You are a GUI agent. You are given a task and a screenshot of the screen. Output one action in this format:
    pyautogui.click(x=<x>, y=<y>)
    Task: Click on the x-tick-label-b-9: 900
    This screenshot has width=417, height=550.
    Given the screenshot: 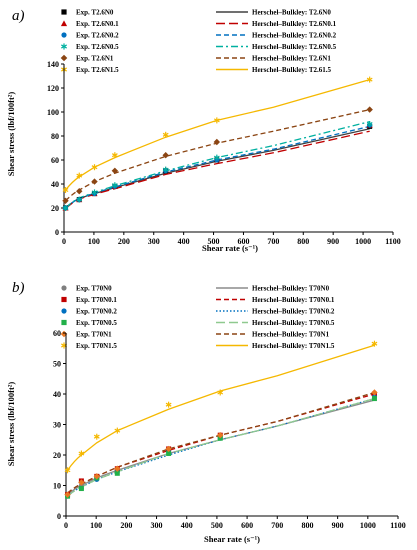 What is the action you would take?
    pyautogui.click(x=338, y=525)
    